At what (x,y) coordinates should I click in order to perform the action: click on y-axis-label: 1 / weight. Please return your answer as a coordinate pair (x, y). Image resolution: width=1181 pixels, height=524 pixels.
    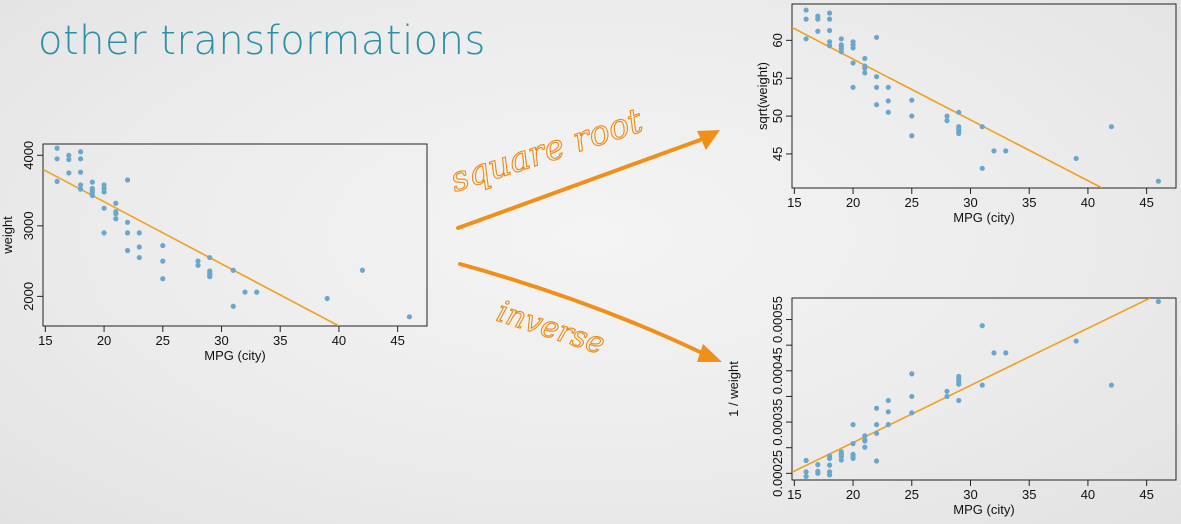
    Looking at the image, I should click on (733, 389).